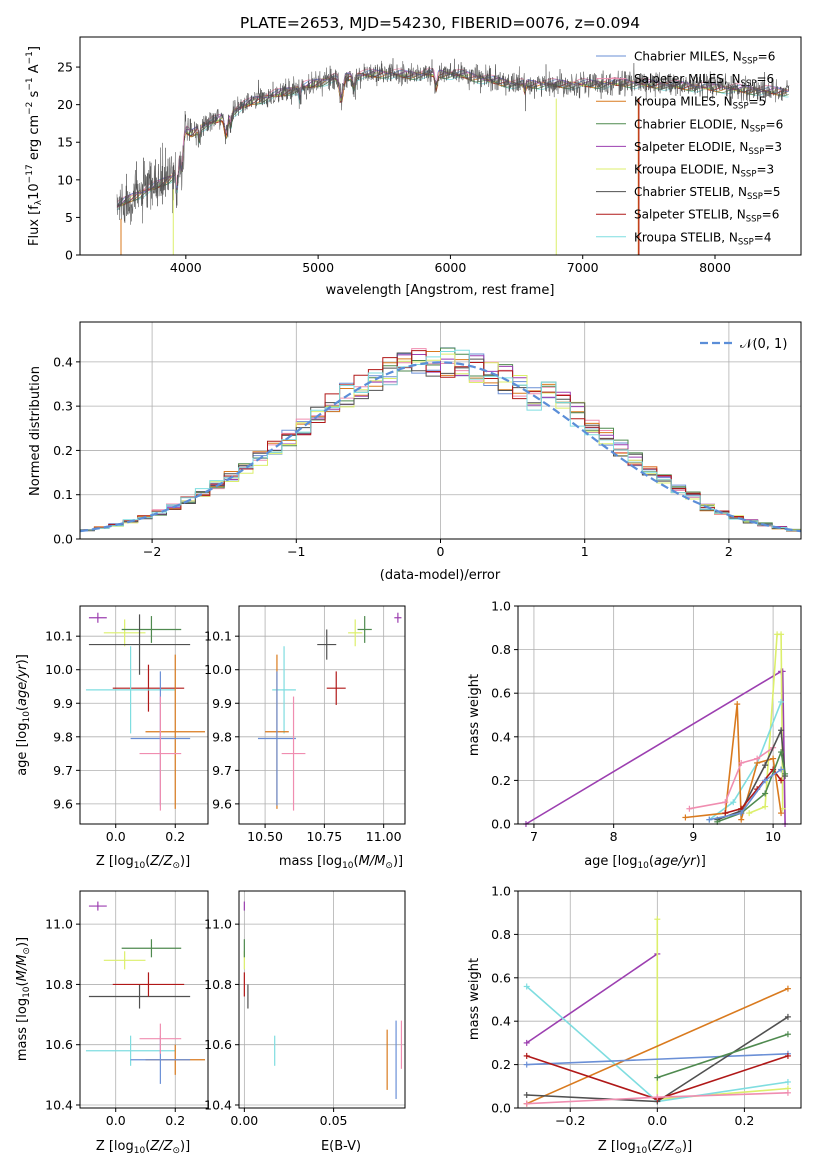  What do you see at coordinates (63, 406) in the screenshot?
I see `y-tick-label: 0.3` at bounding box center [63, 406].